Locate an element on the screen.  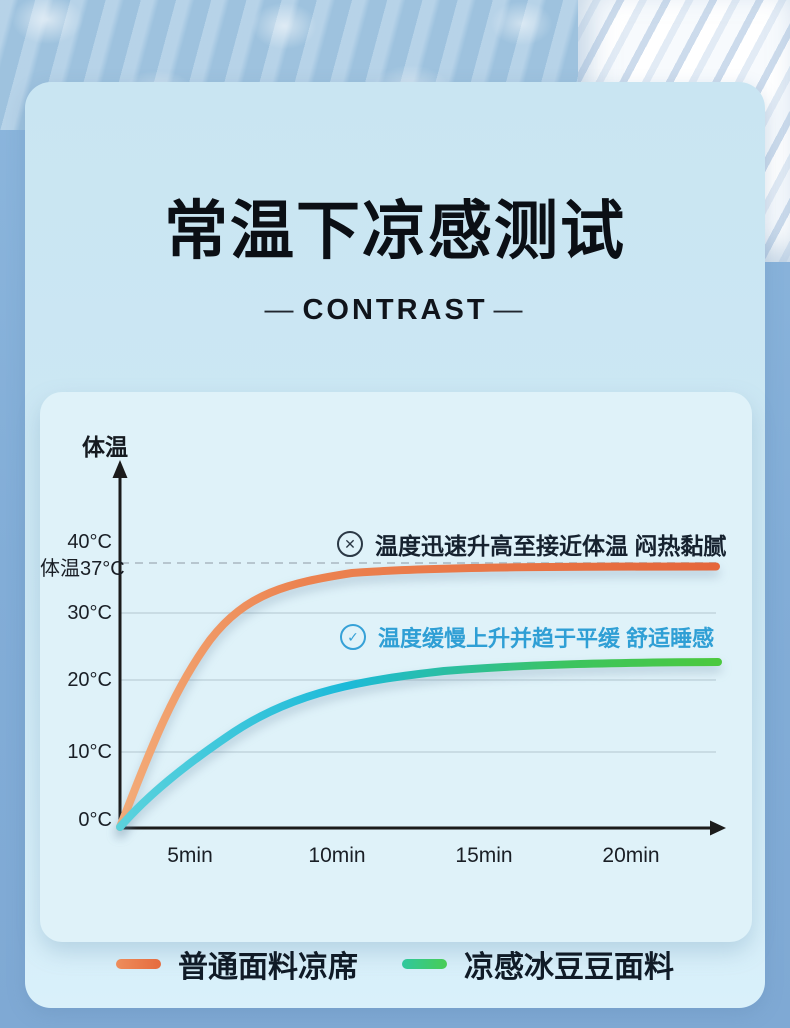
subtitle: — CONTRAST — is located at coordinates (395, 310).